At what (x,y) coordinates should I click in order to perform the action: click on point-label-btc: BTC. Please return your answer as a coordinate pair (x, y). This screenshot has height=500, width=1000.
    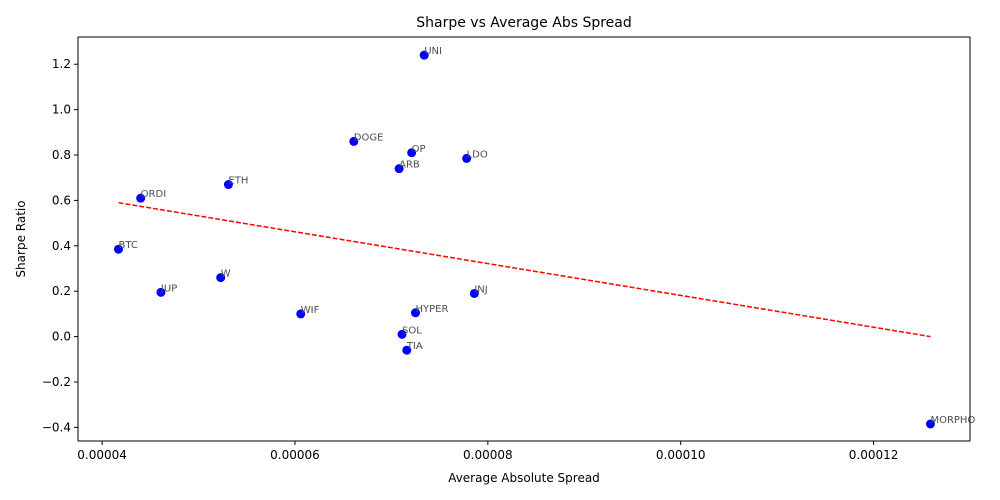
    Looking at the image, I should click on (128, 245).